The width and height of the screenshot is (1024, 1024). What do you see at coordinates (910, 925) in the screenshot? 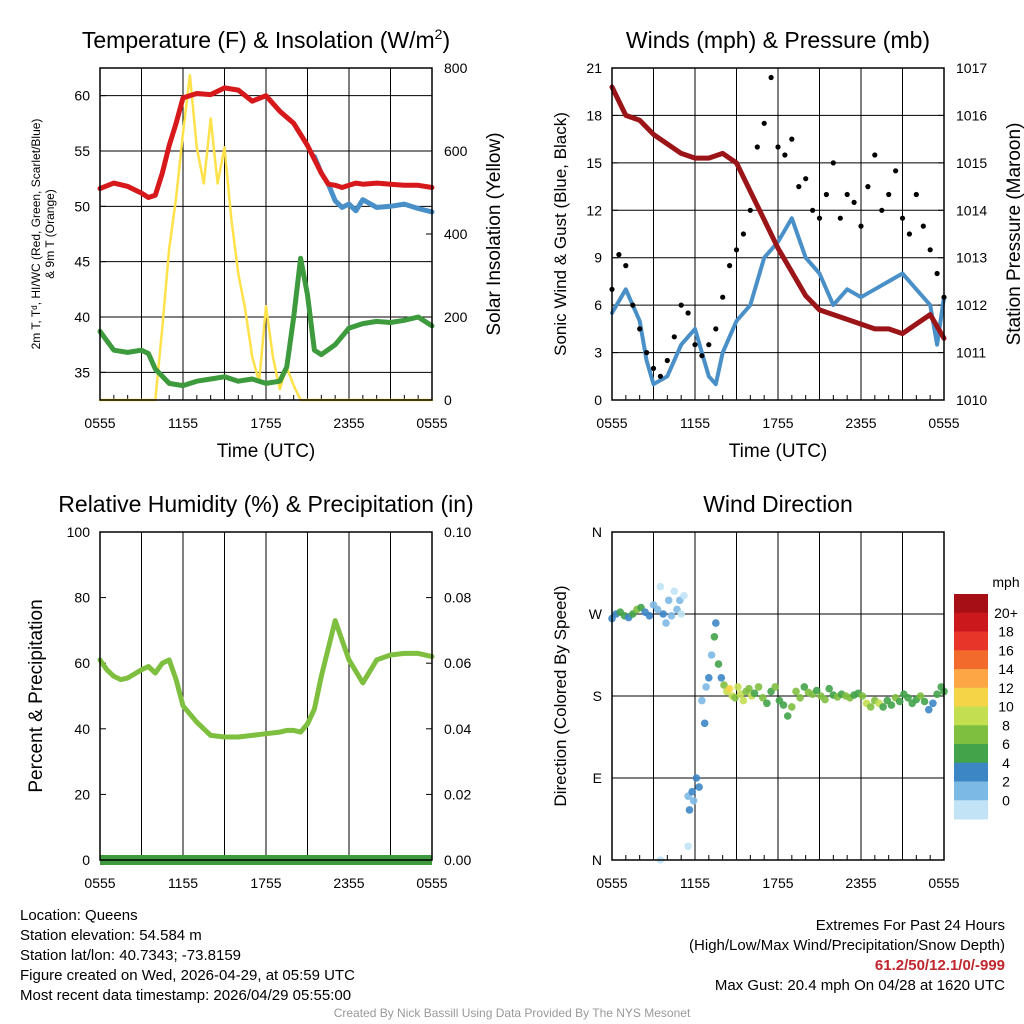
I see `extremes-title: Extremes For Past 24 Hours` at bounding box center [910, 925].